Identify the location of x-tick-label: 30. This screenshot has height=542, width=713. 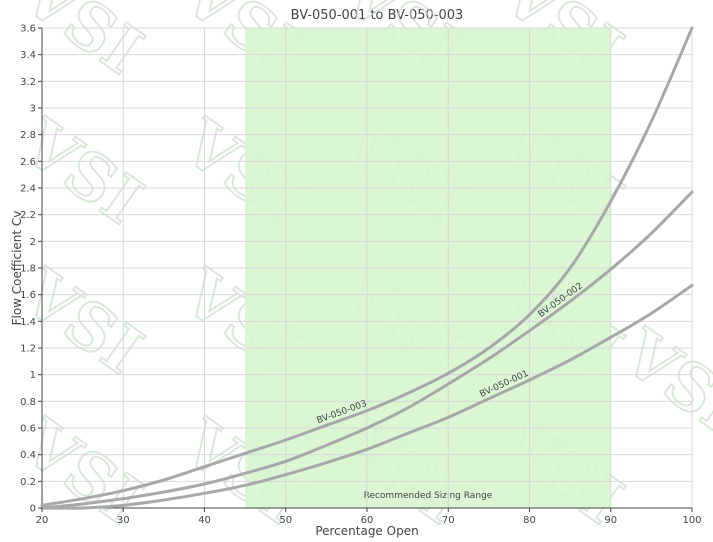
(123, 520).